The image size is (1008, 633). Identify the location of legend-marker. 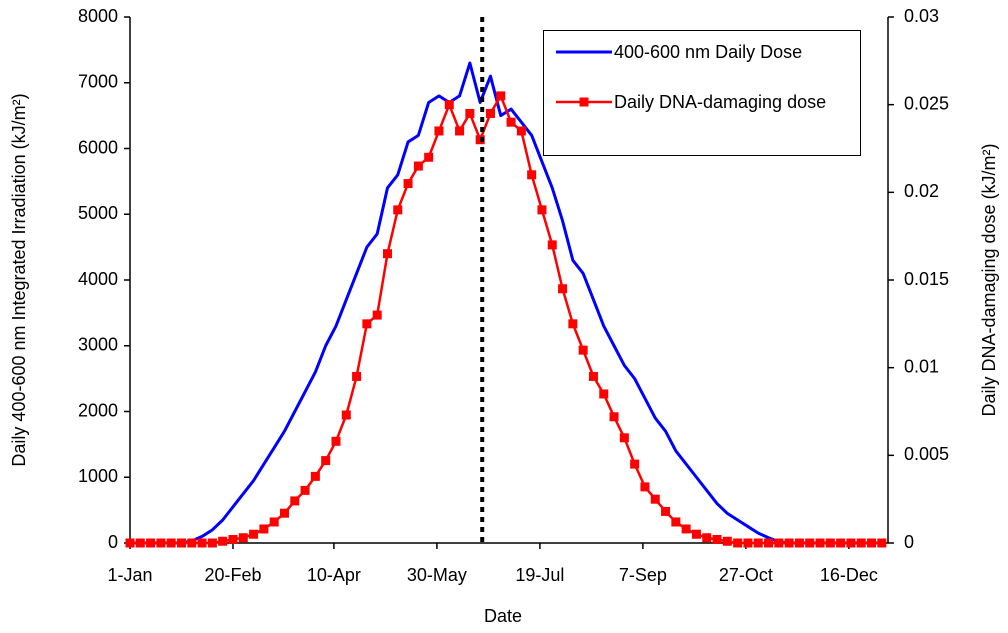
(584, 102).